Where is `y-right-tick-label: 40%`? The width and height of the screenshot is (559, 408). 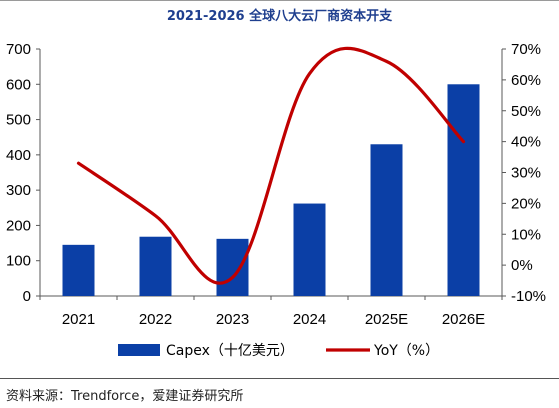 y-right-tick-label: 40% is located at coordinates (526, 142).